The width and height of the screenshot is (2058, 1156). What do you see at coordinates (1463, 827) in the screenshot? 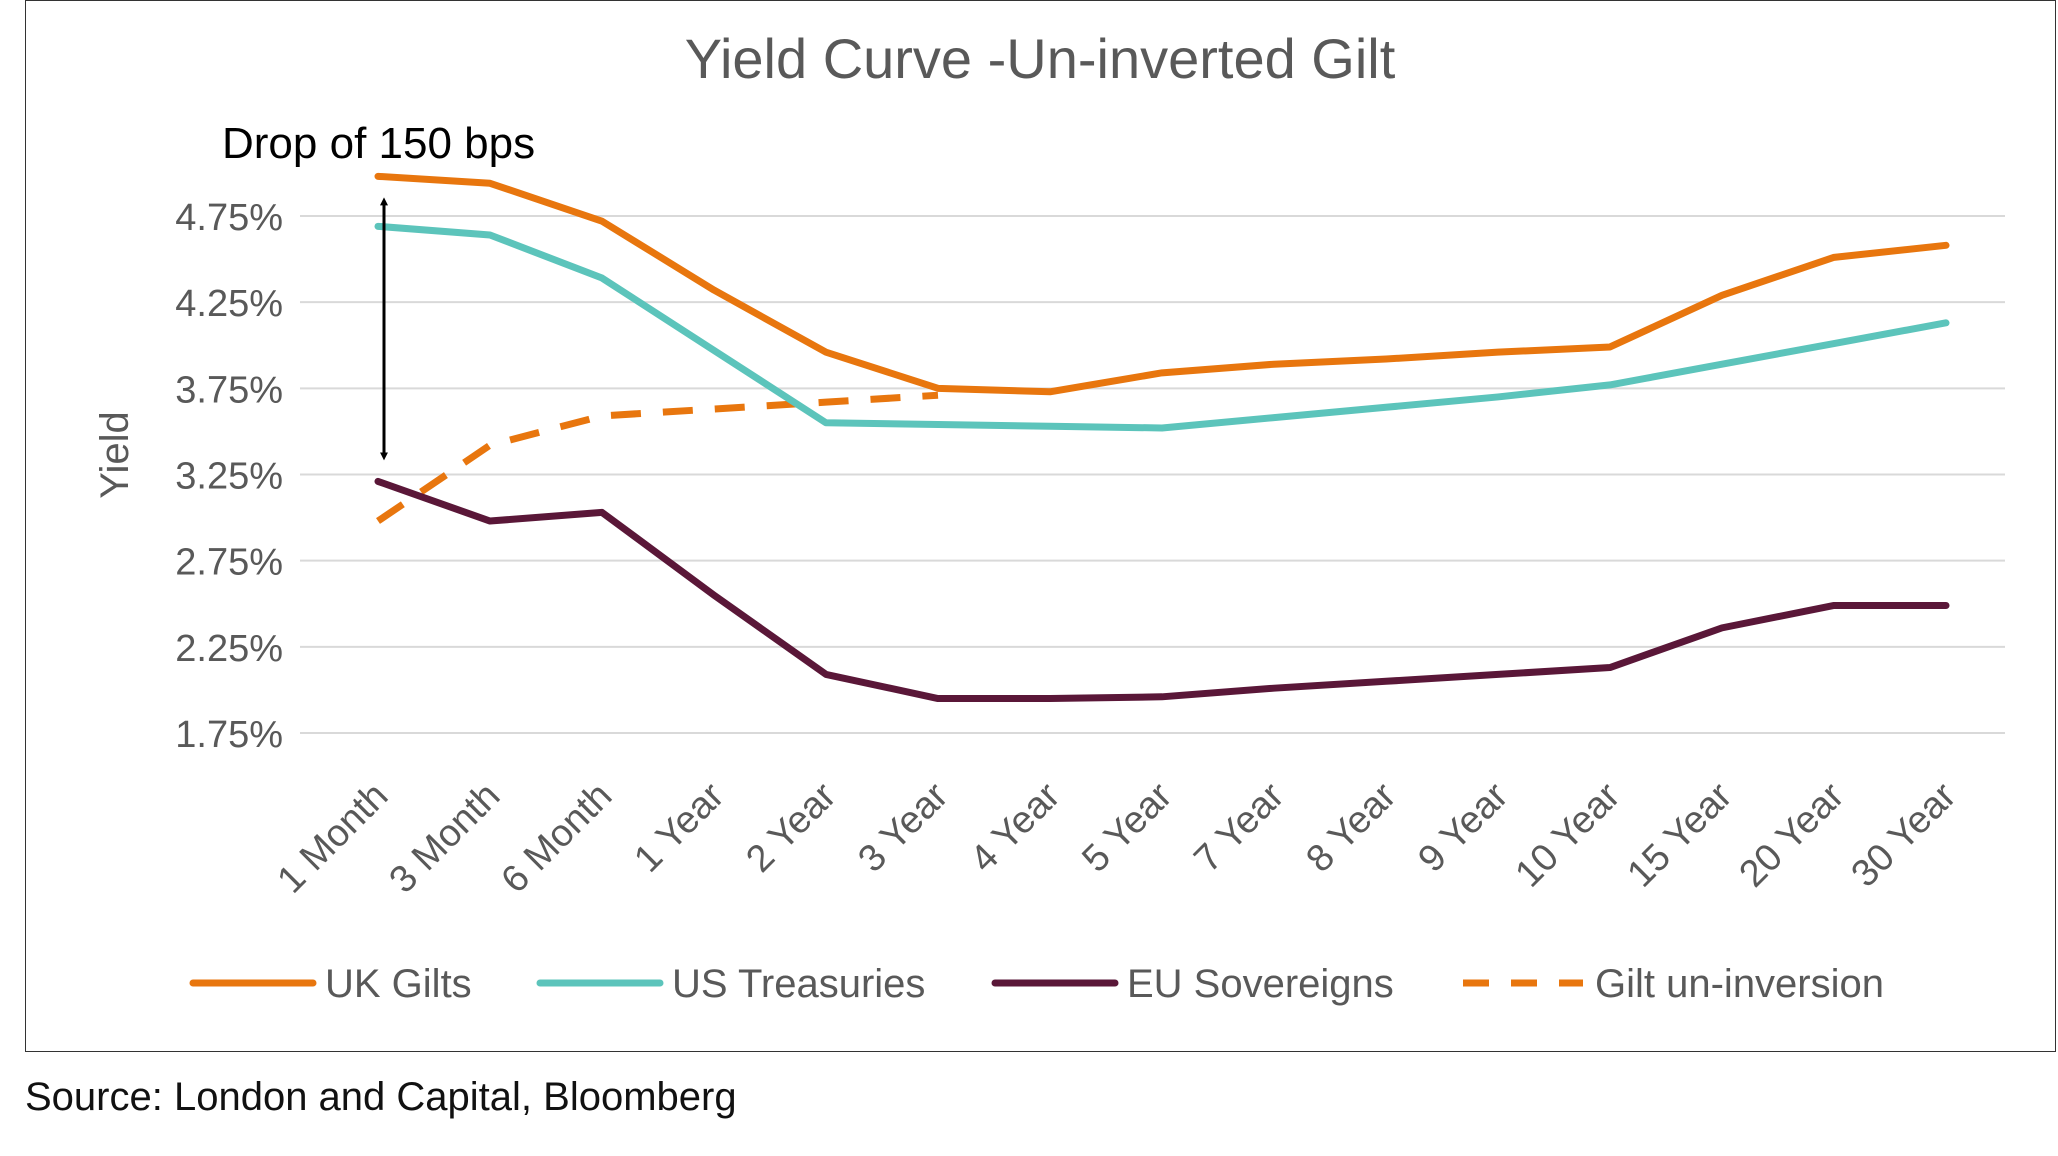
I see `x-tick-label: 9 Year` at bounding box center [1463, 827].